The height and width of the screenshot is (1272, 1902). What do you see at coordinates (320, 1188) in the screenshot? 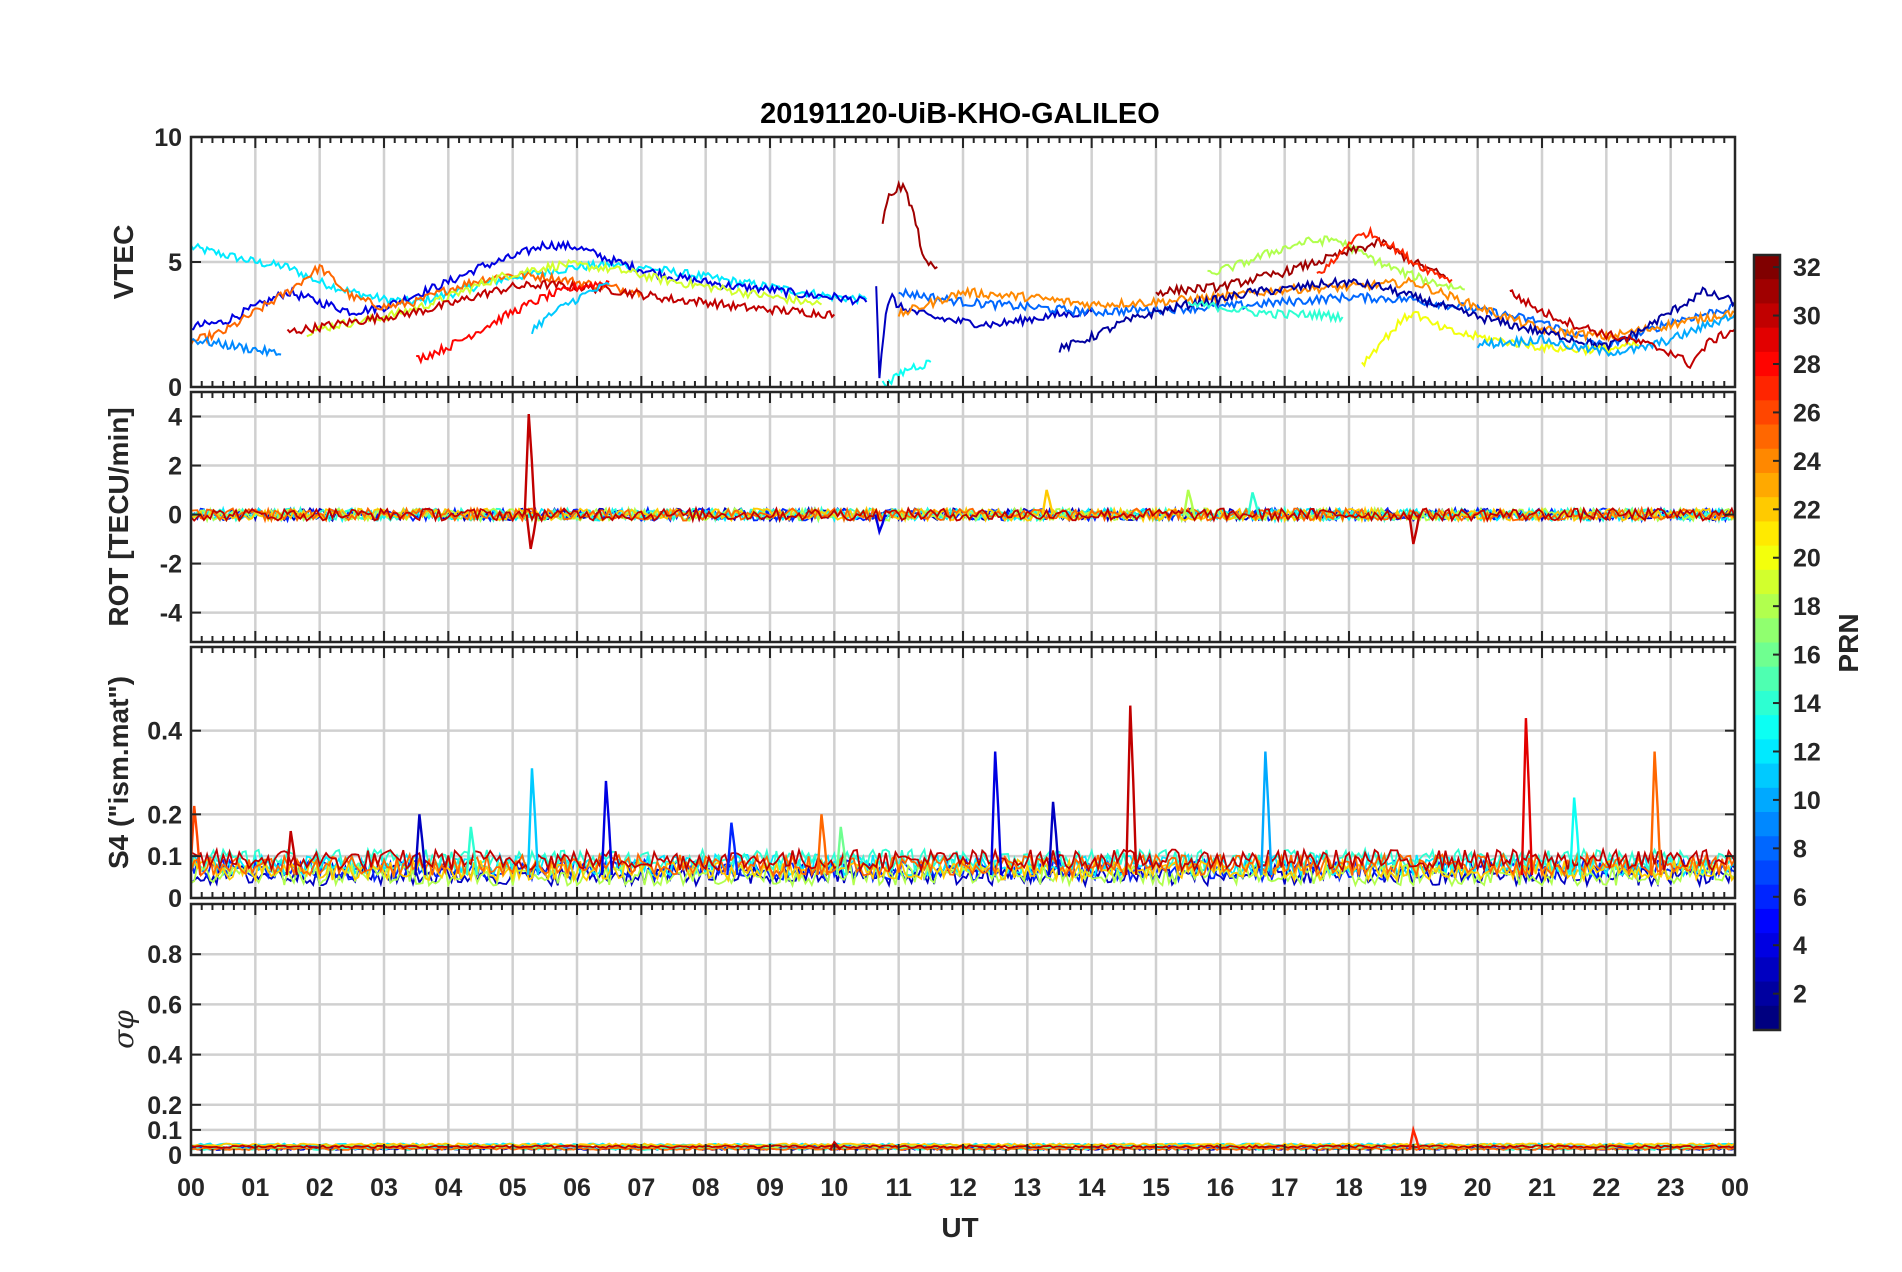
I see `x-tick-label: 02` at bounding box center [320, 1188].